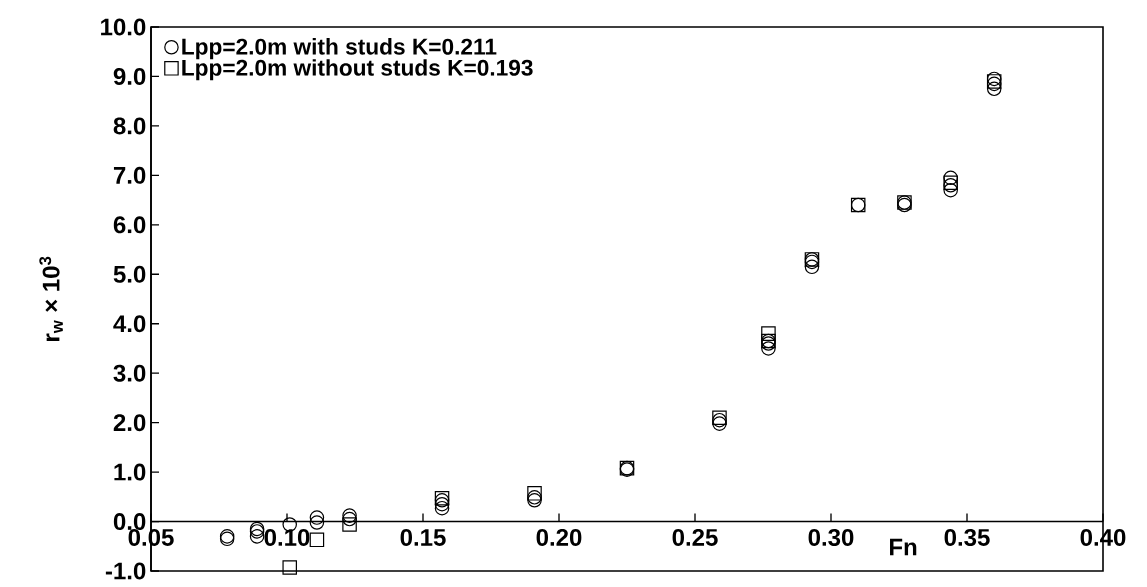  Describe the element at coordinates (287, 537) in the screenshot. I see `x-tick-label: 0.10` at that location.